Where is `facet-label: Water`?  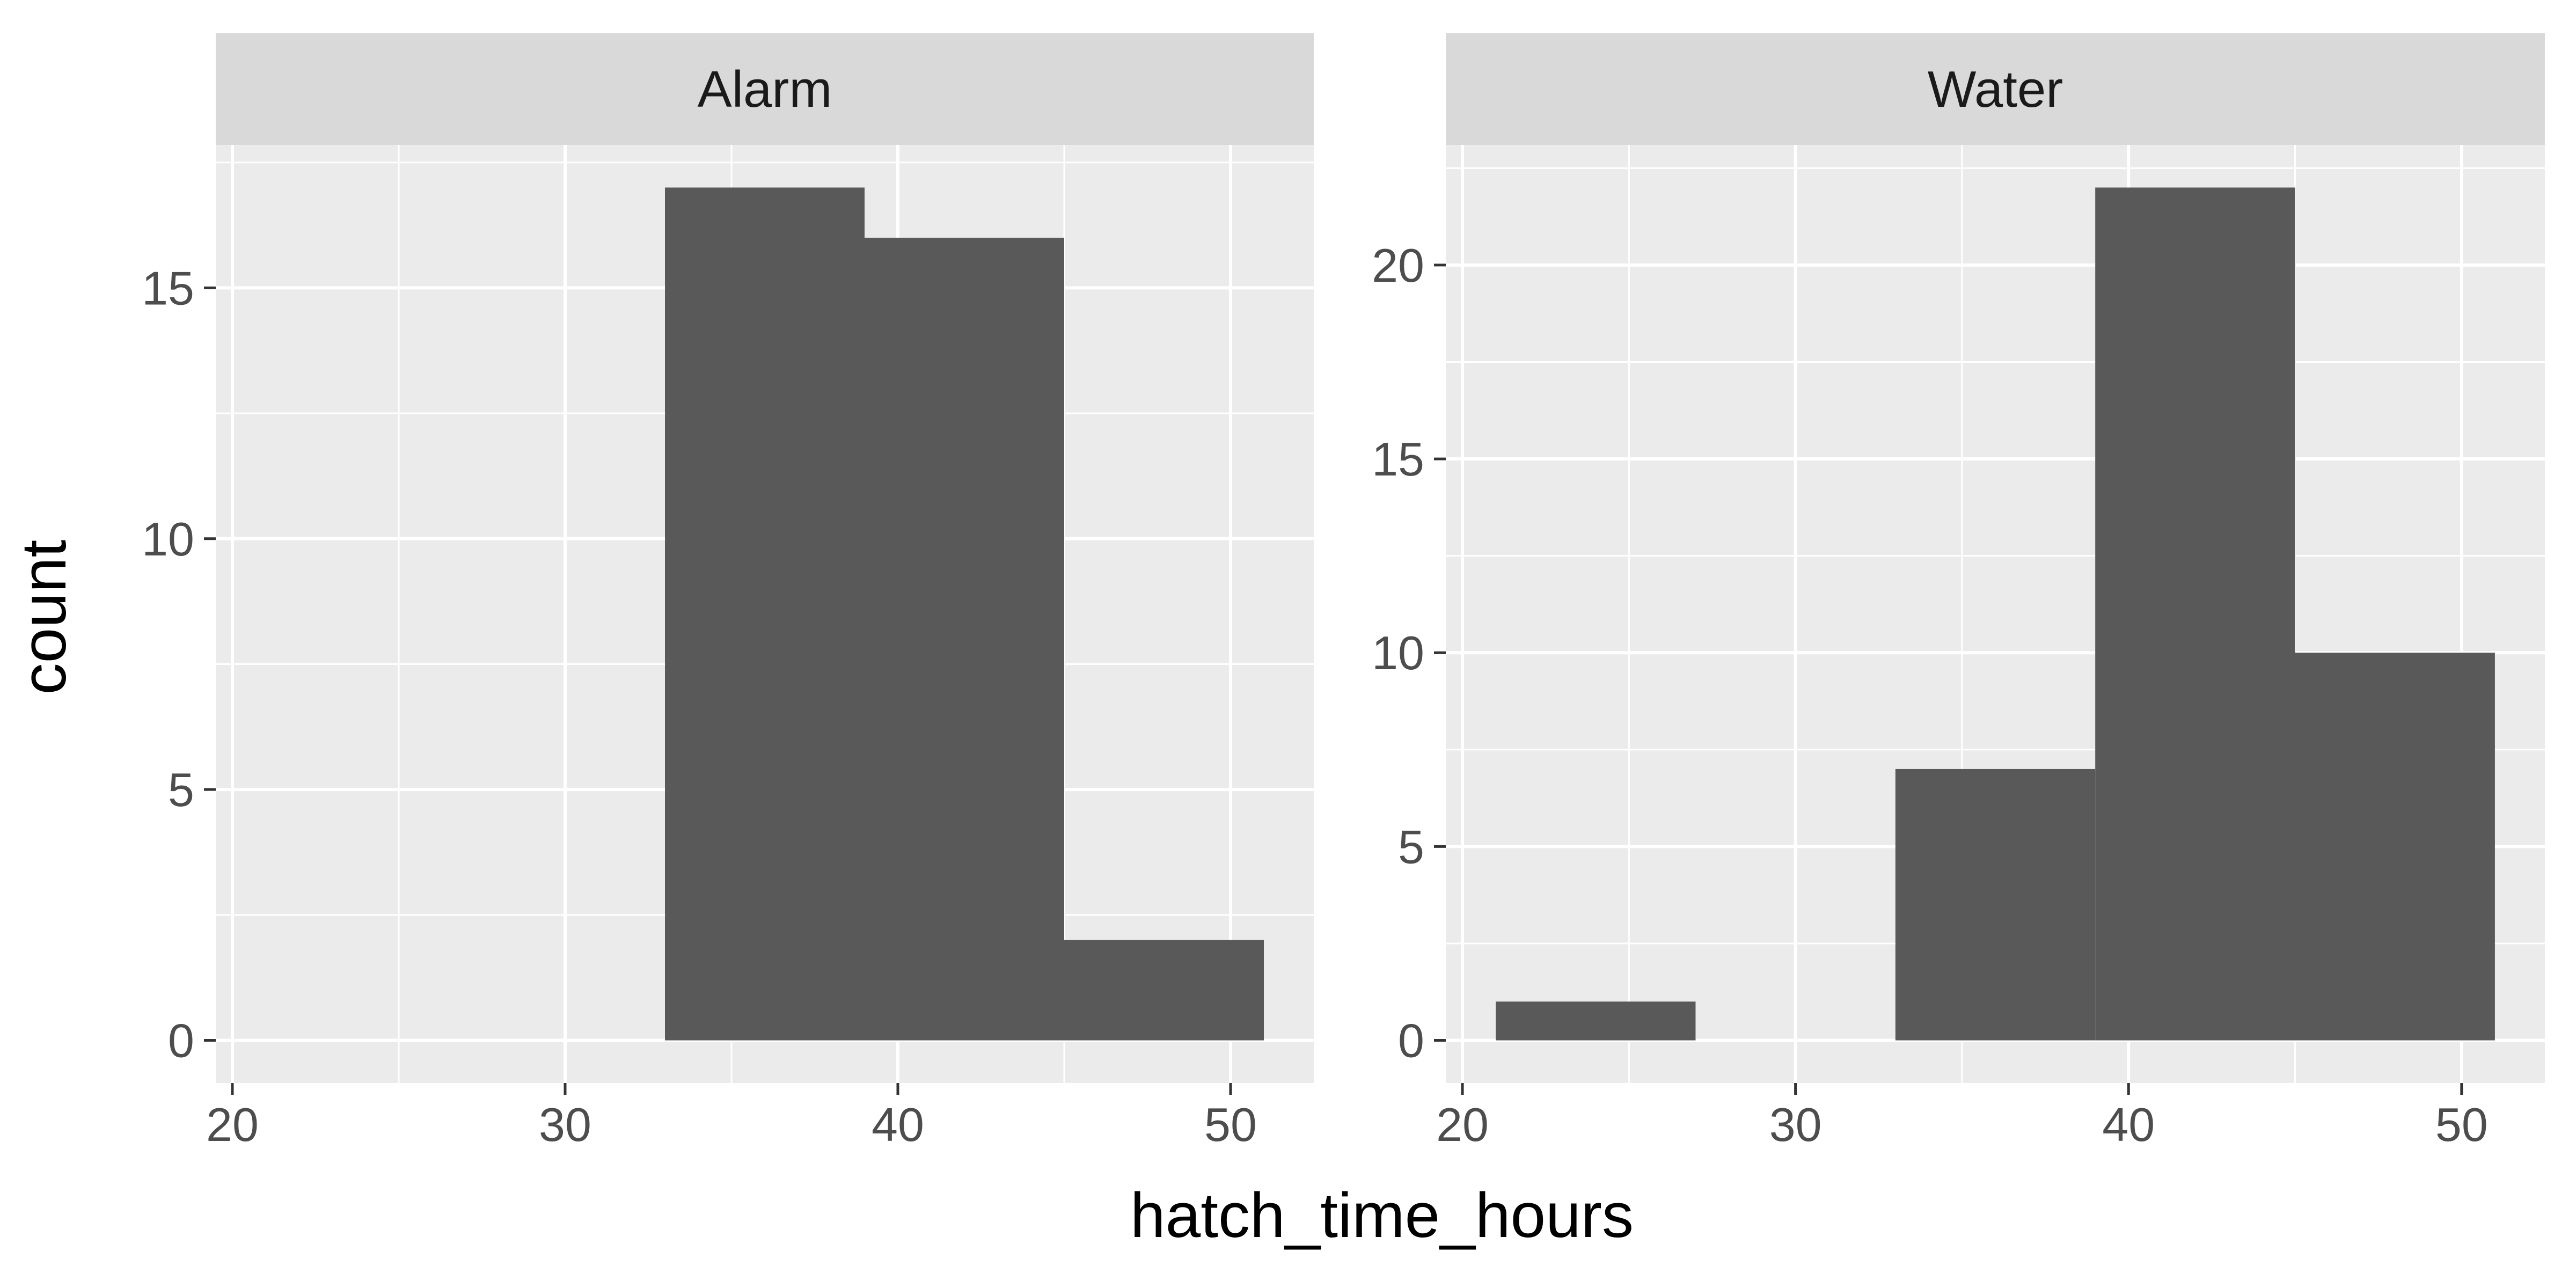 facet-label: Water is located at coordinates (1995, 89).